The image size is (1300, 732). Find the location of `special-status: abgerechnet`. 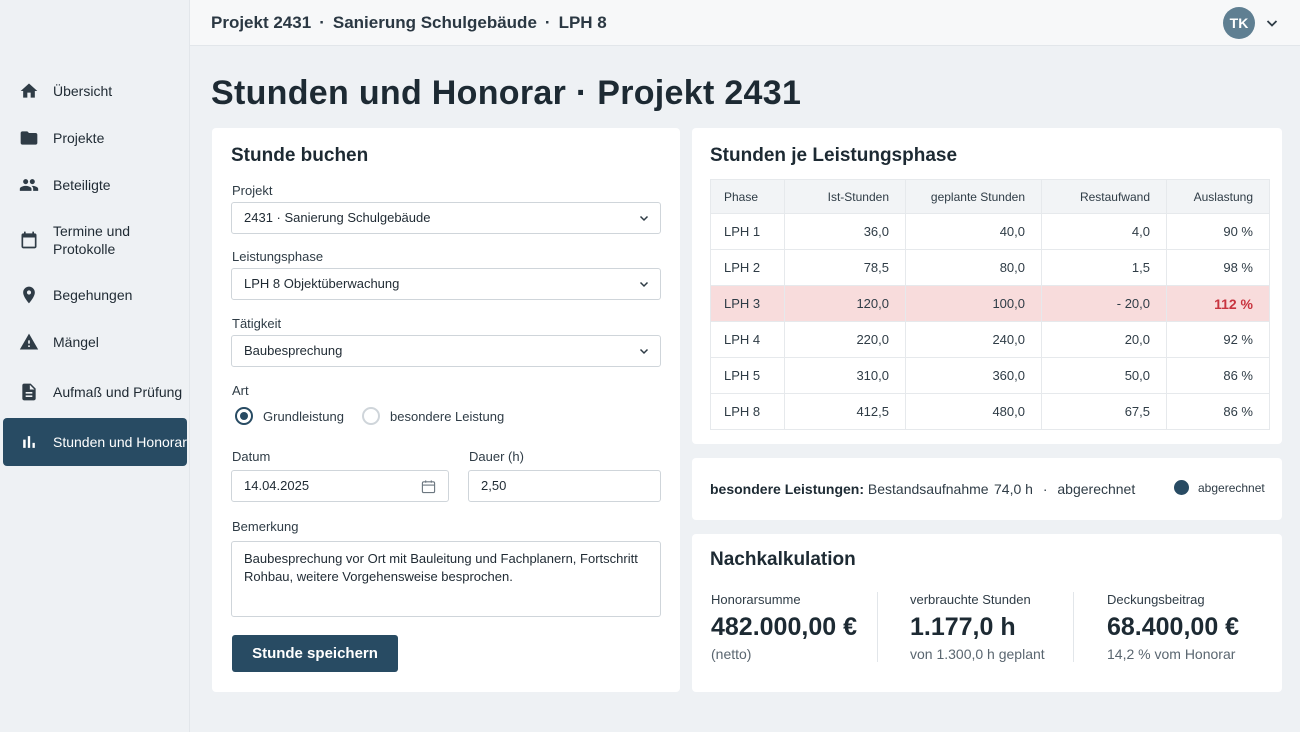

special-status: abgerechnet is located at coordinates (1096, 489).